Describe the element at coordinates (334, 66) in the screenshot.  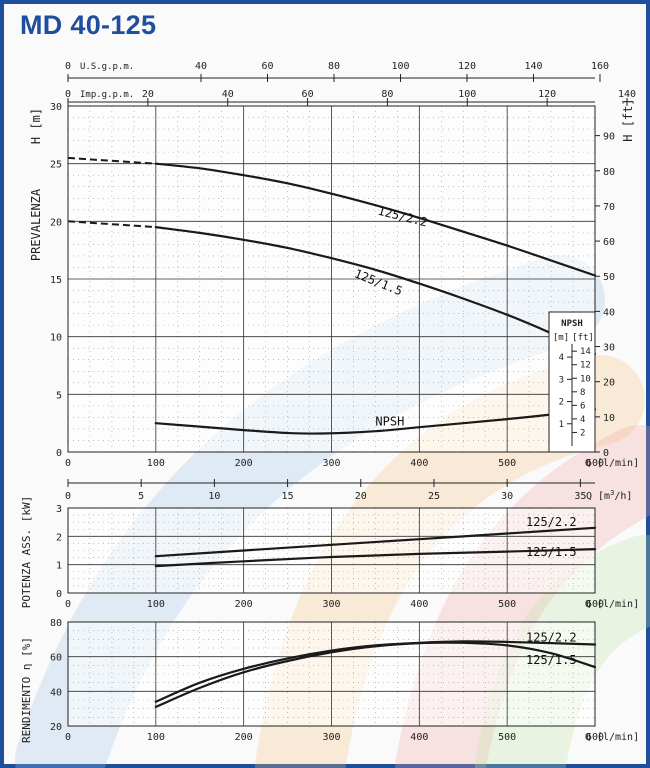
I see `usgpm-tick-label: 80` at that location.